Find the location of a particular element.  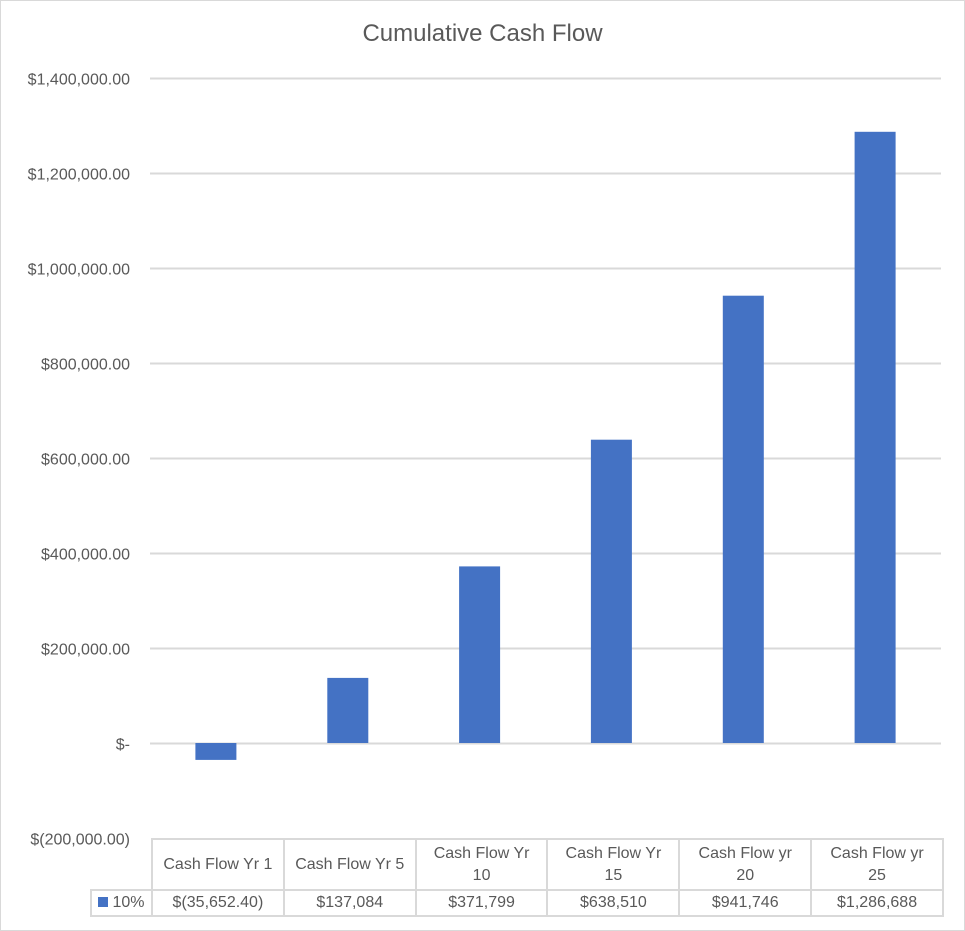

data-value-cell: $(35,652.40) is located at coordinates (218, 903).